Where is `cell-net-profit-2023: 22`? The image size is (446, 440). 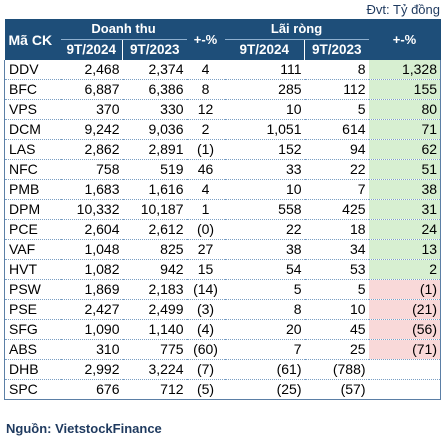 cell-net-profit-2023: 22 is located at coordinates (336, 169).